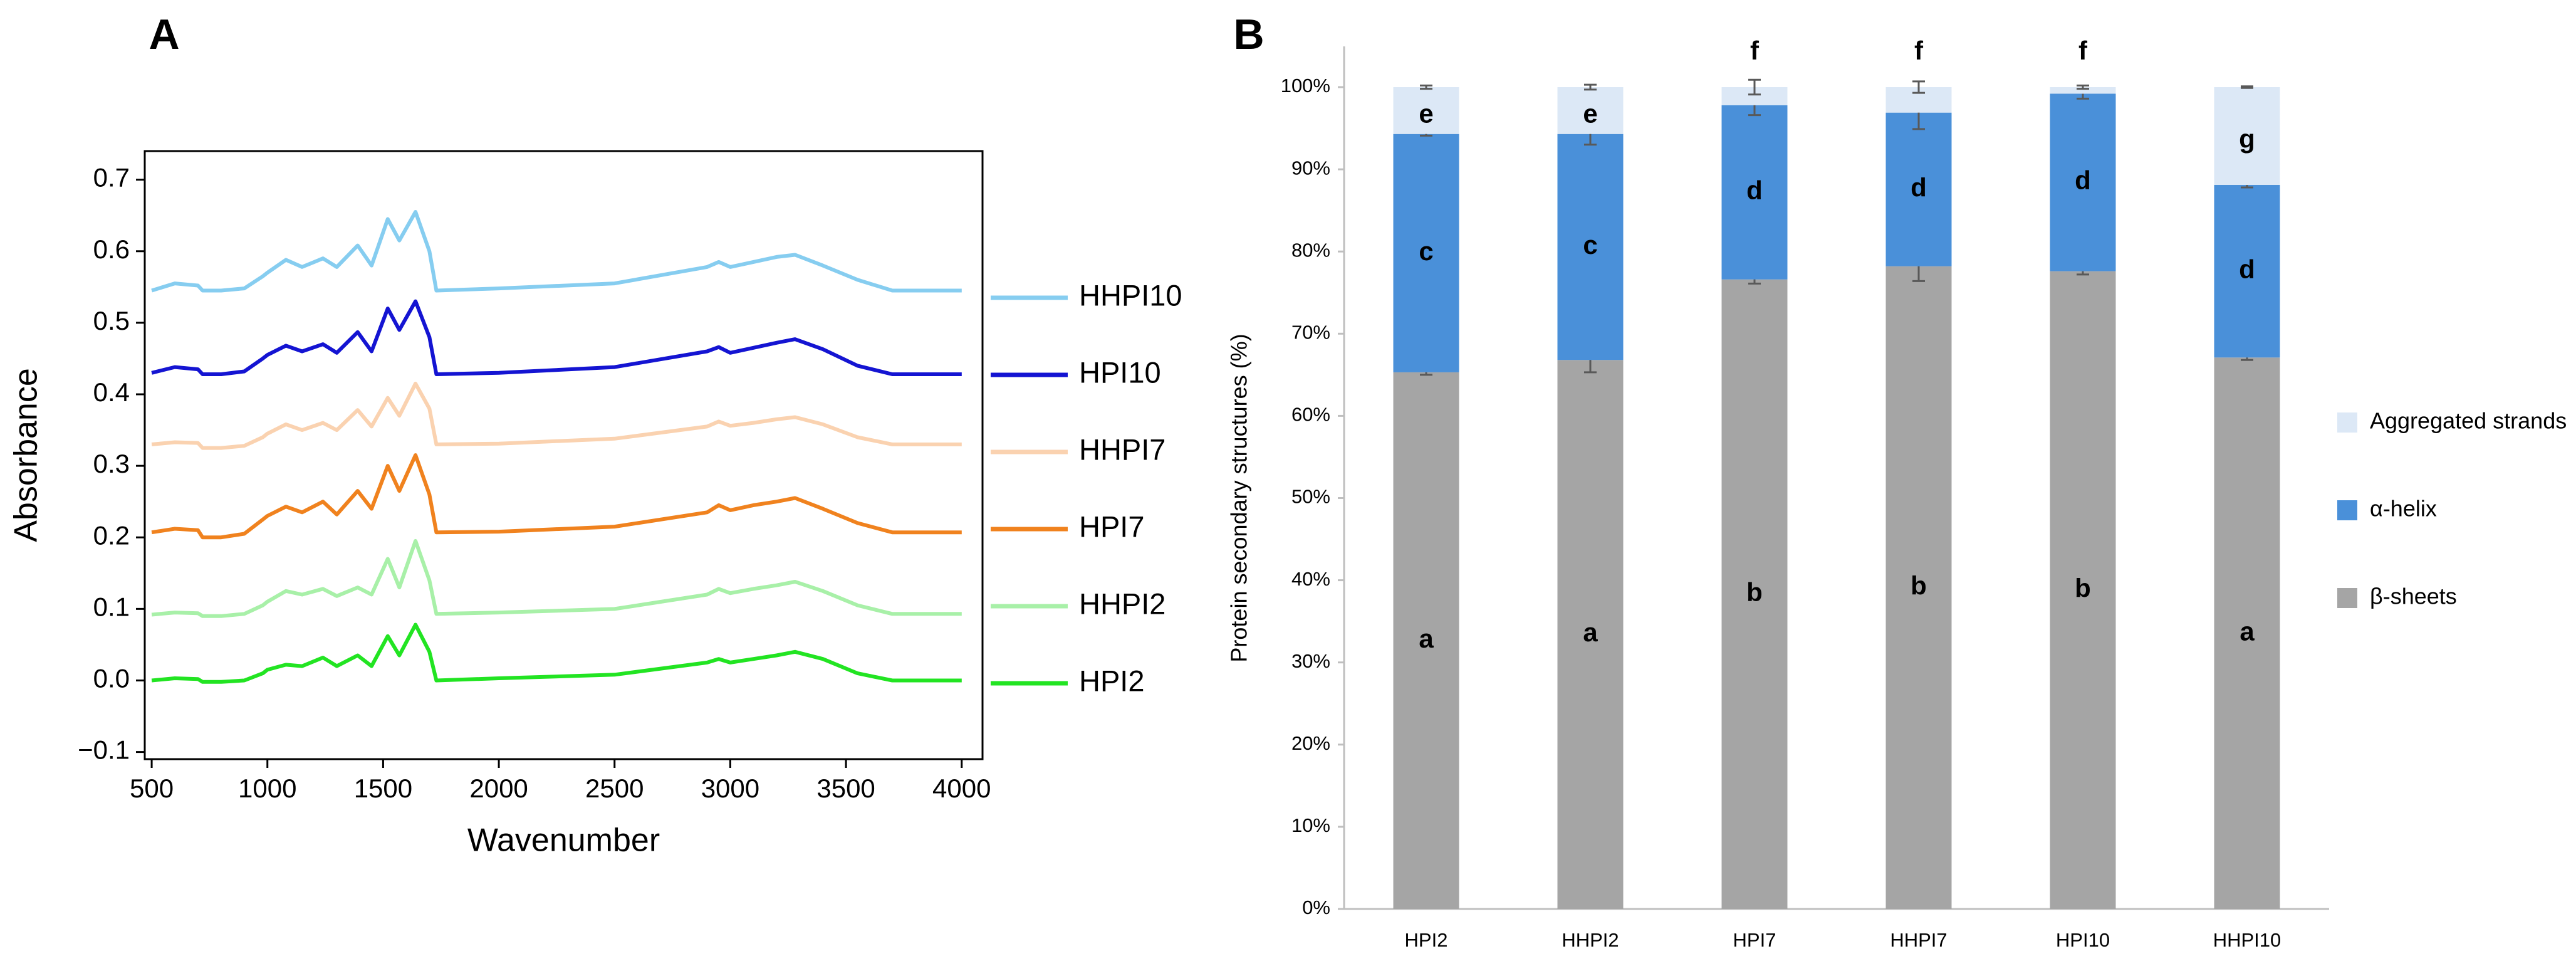 The image size is (2576, 961). Describe the element at coordinates (1426, 940) in the screenshot. I see `x-tick-label: HPI2` at that location.